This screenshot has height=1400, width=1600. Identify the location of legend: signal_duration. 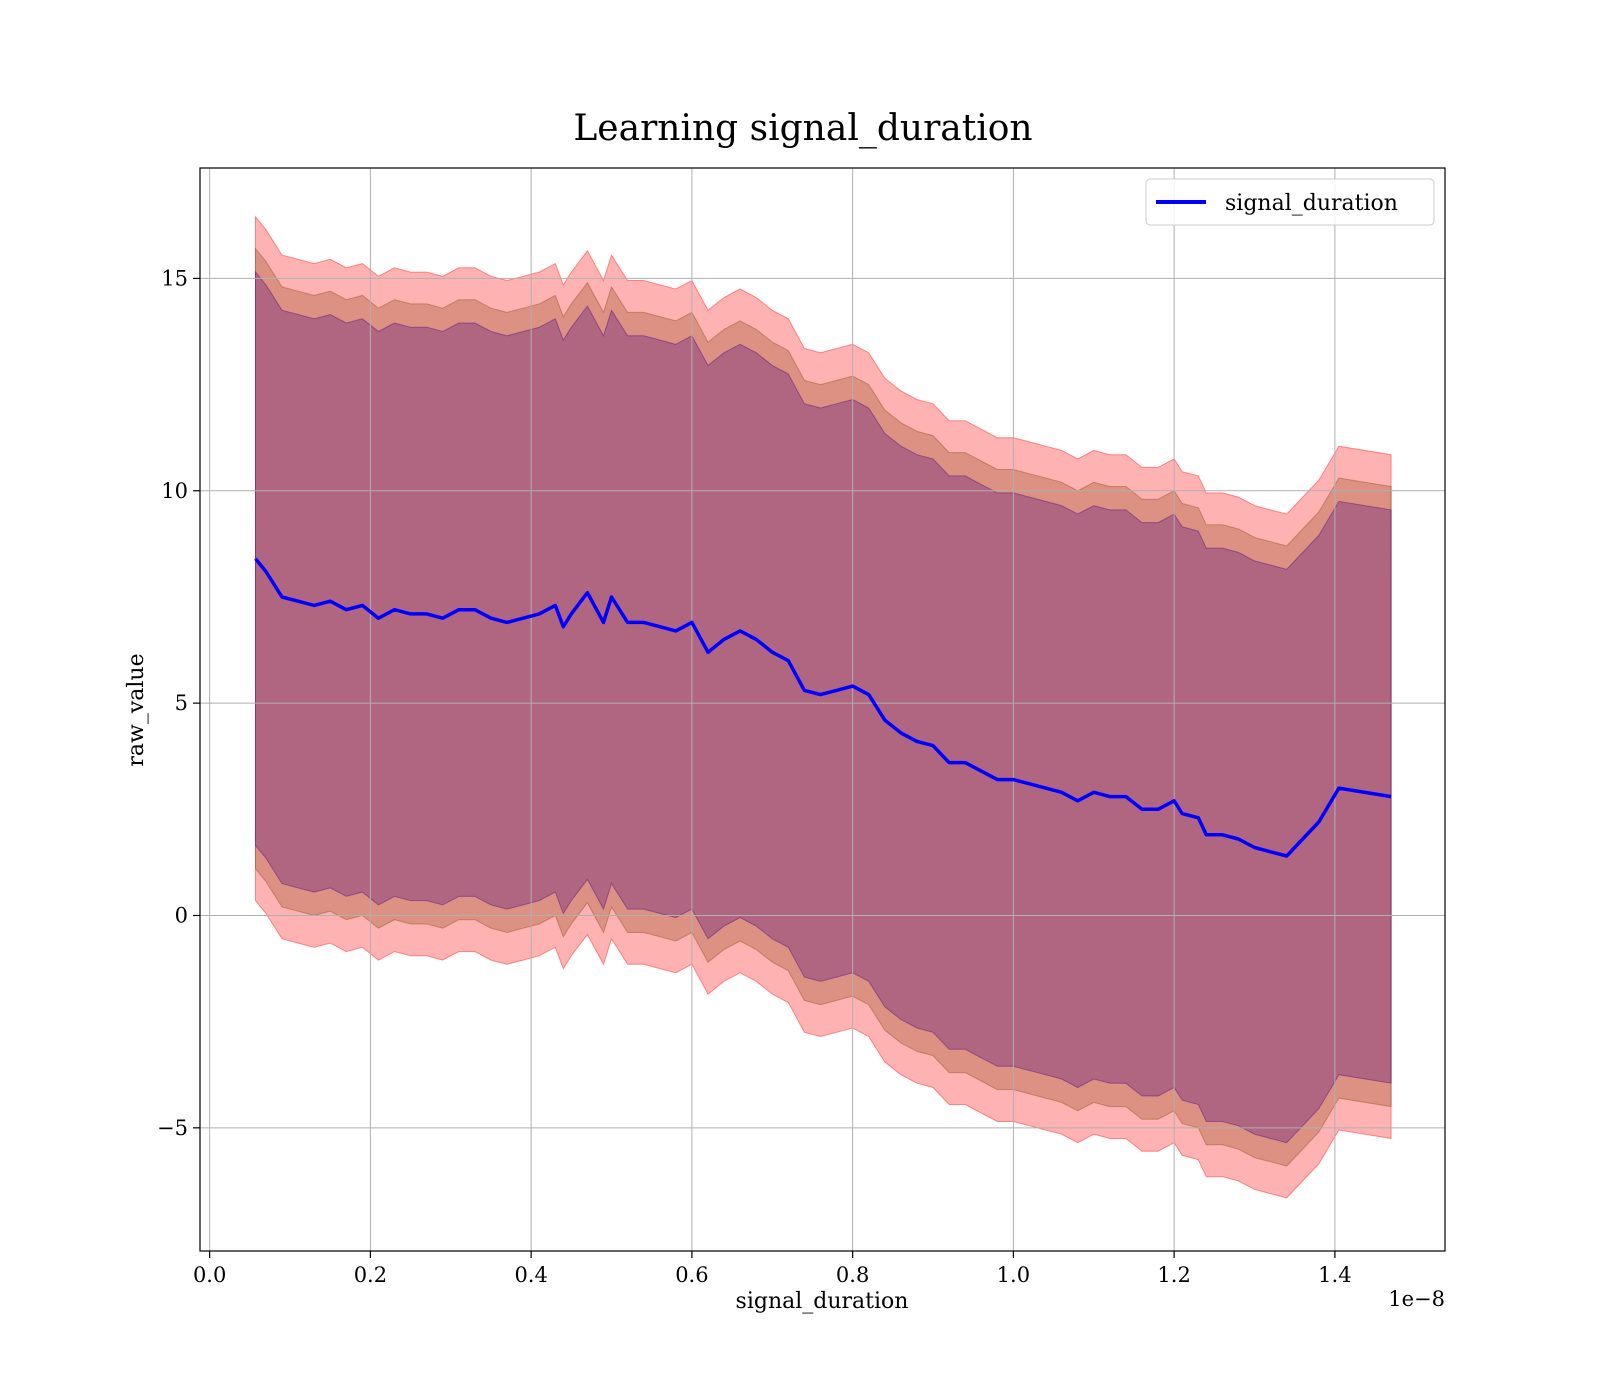
(1290, 202).